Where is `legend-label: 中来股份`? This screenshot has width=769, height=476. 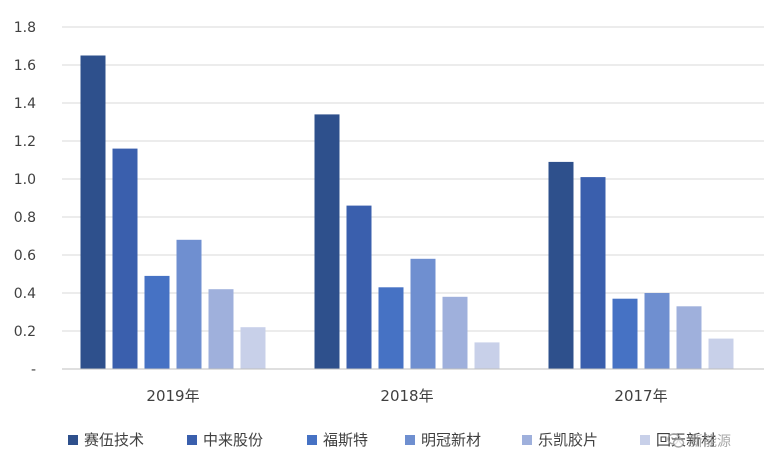 legend-label: 中来股份 is located at coordinates (233, 440).